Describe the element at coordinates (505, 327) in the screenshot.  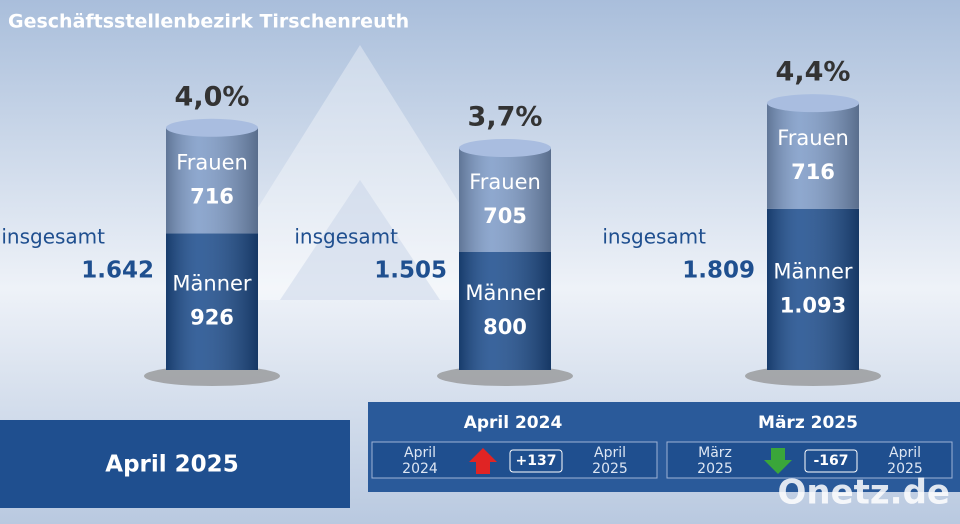
I see `data-label: 800` at that location.